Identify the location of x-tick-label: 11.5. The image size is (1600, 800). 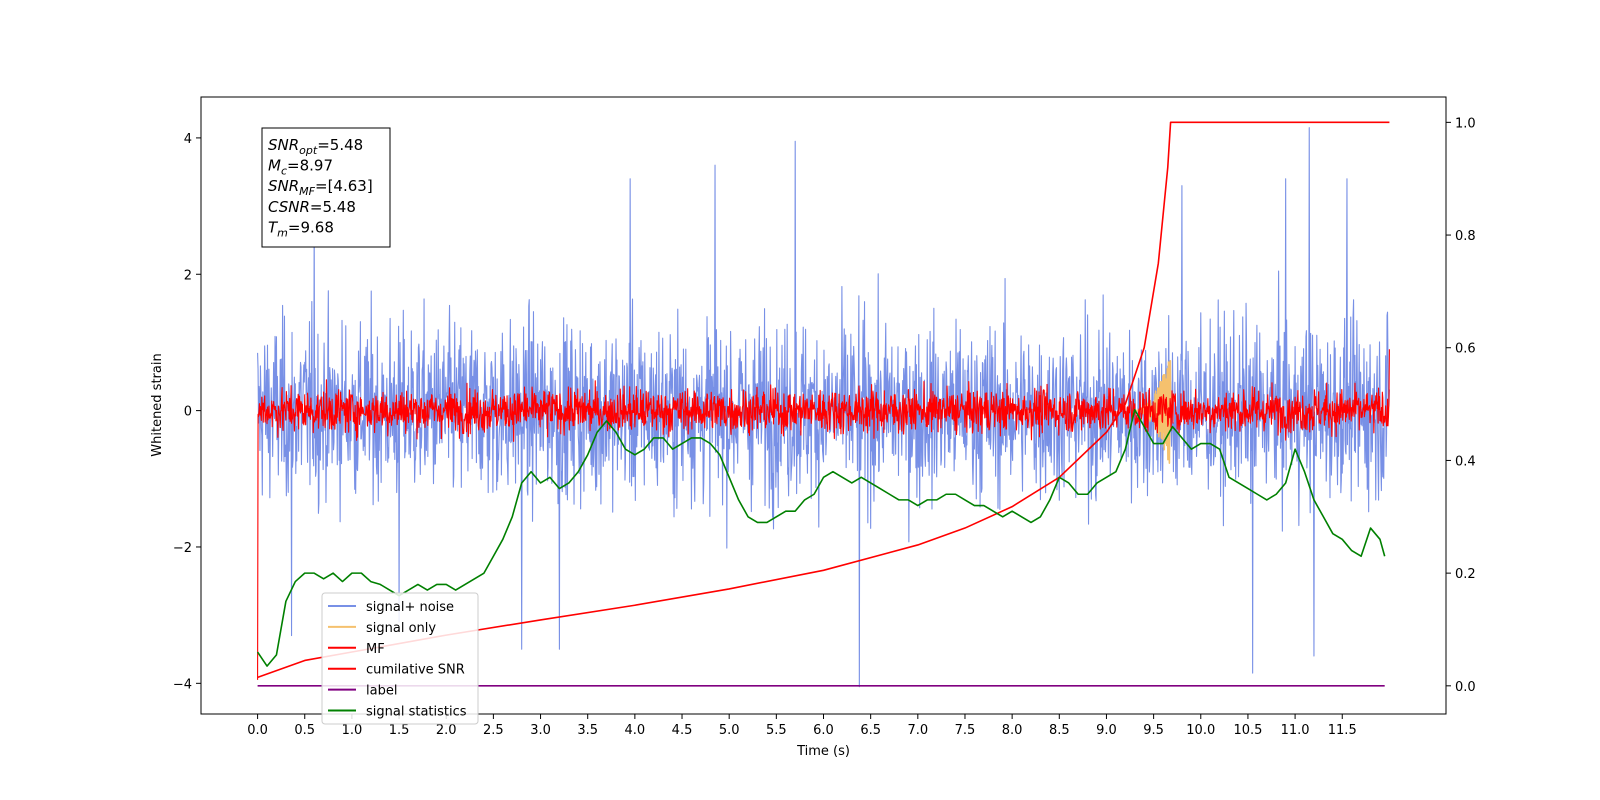
(1342, 730).